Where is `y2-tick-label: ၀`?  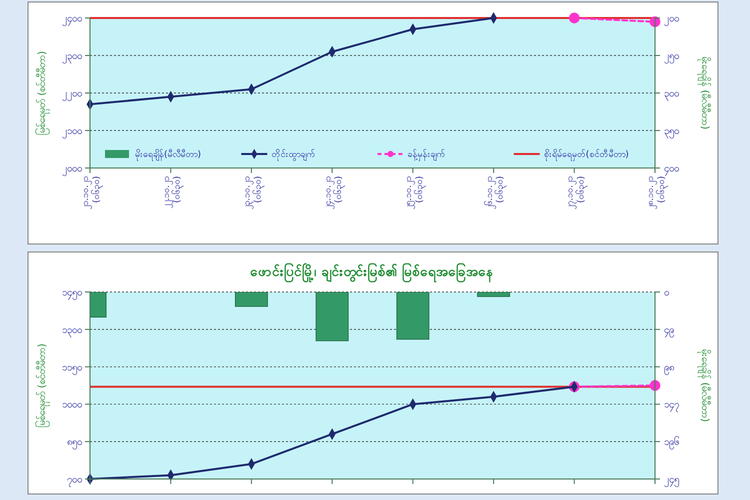 y2-tick-label: ၀ is located at coordinates (666, 293).